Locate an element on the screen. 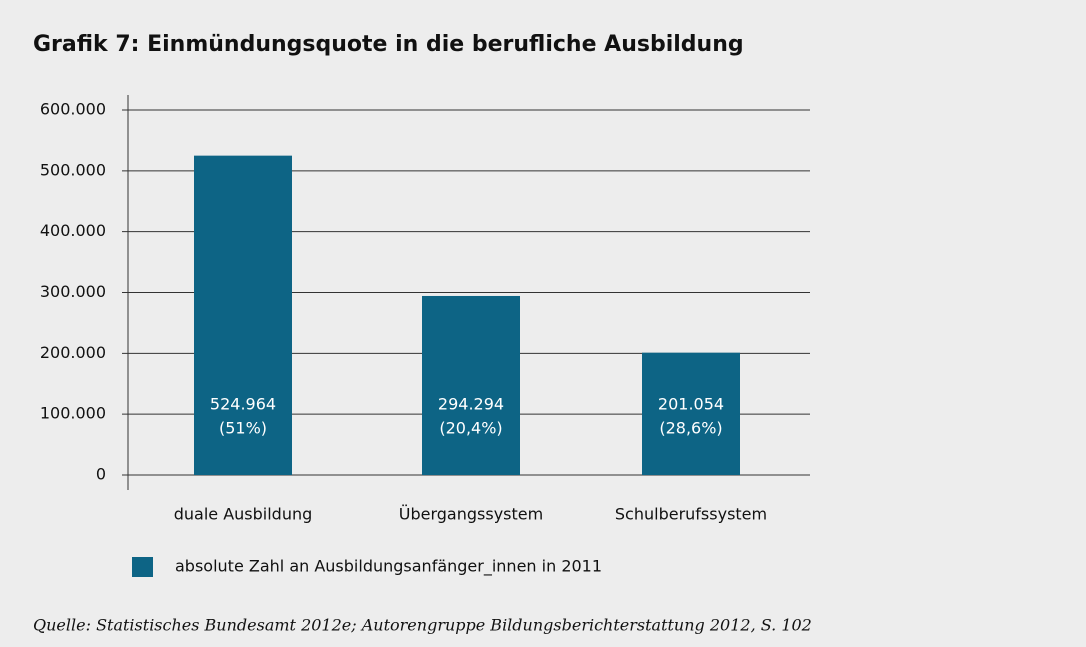  x-tick-label: Übergangssystem is located at coordinates (471, 514).